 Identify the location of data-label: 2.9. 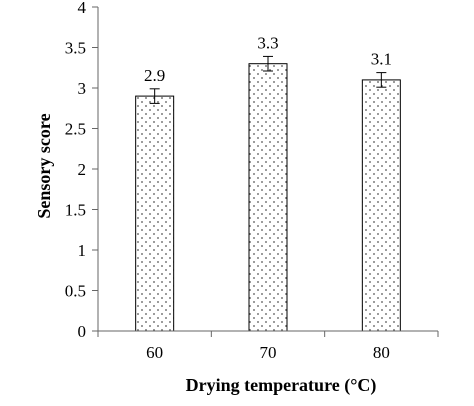
(154, 75).